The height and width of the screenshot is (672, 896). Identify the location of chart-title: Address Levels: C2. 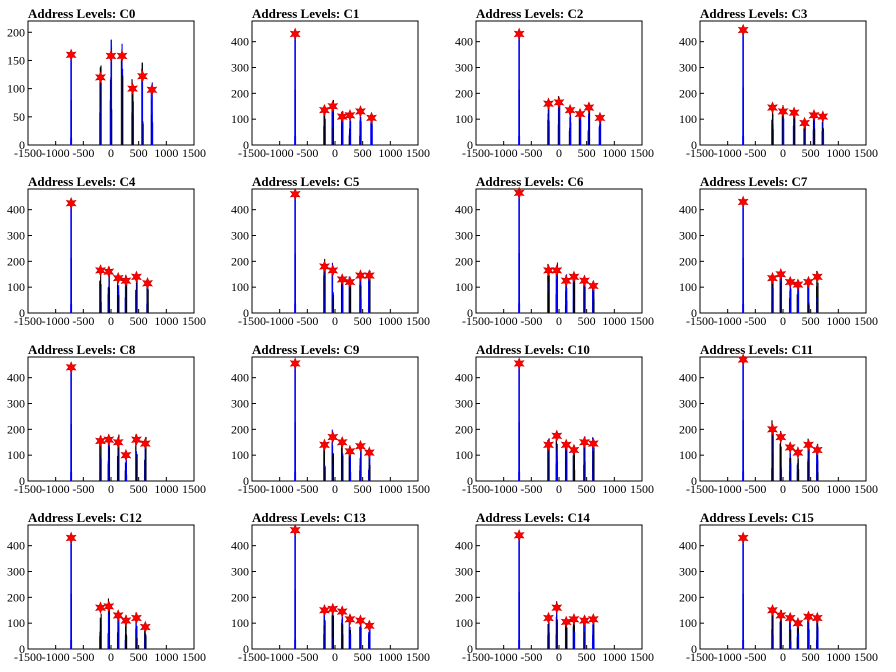
(530, 13).